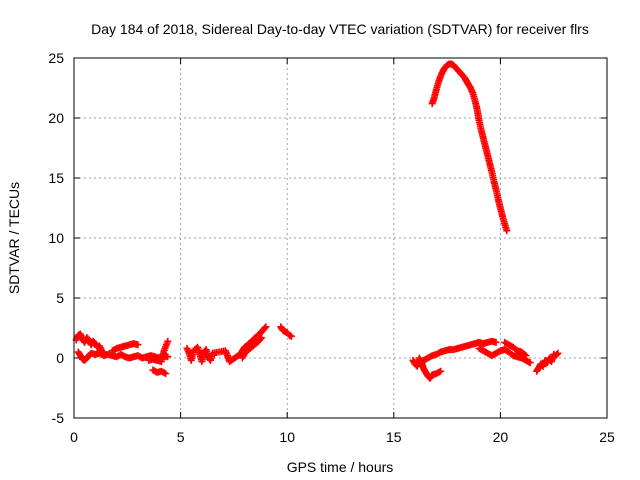 This screenshot has width=640, height=480. What do you see at coordinates (56, 178) in the screenshot?
I see `y-tick-label: 15` at bounding box center [56, 178].